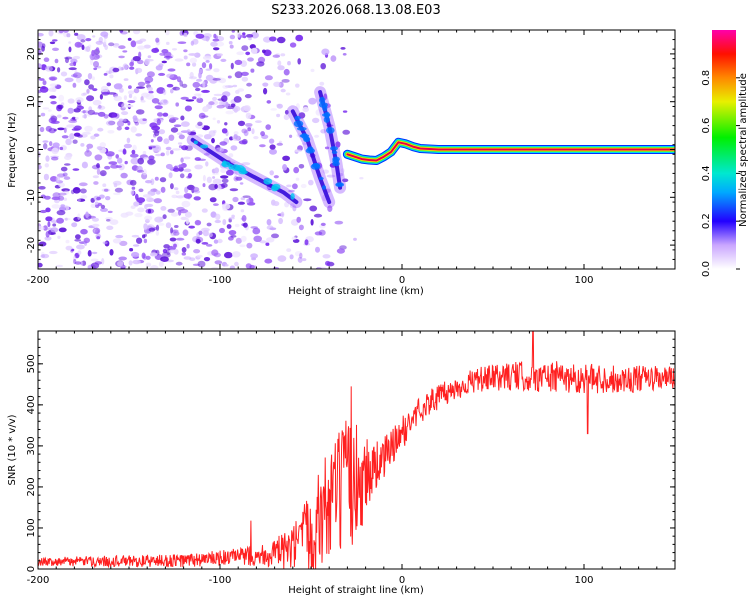 The height and width of the screenshot is (600, 750). Describe the element at coordinates (356, 291) in the screenshot. I see `spectrogram-x-label: Height of straight line (km)` at that location.